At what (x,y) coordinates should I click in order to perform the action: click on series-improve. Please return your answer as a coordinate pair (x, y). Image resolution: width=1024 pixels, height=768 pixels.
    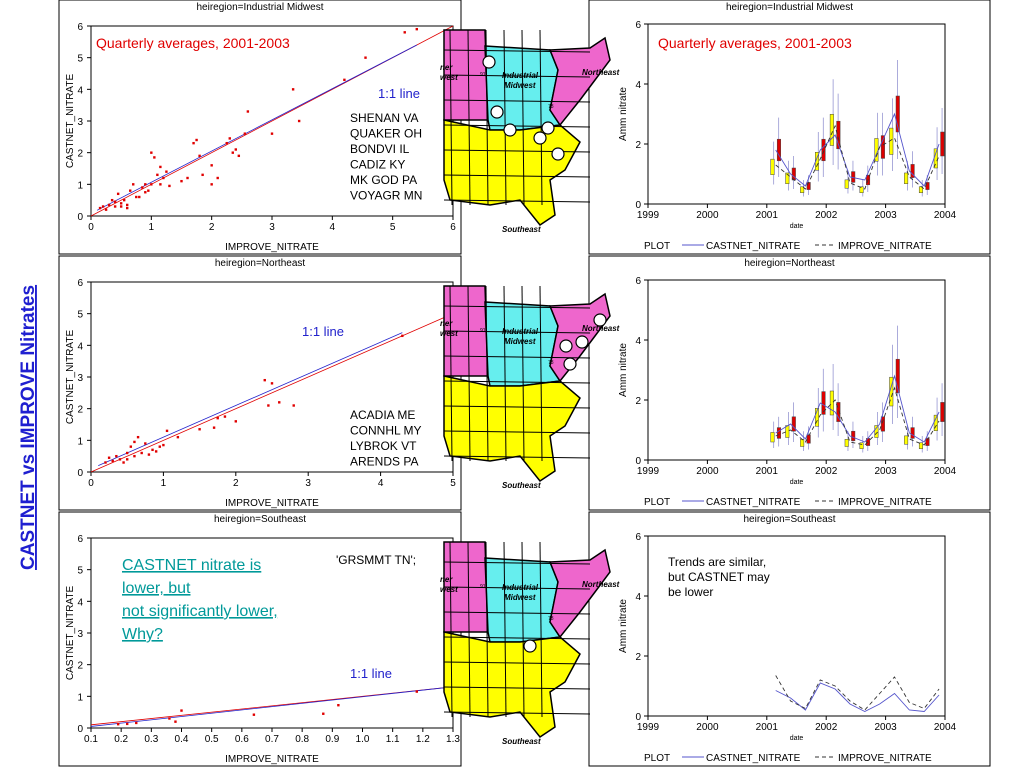
    Looking at the image, I should click on (857, 693).